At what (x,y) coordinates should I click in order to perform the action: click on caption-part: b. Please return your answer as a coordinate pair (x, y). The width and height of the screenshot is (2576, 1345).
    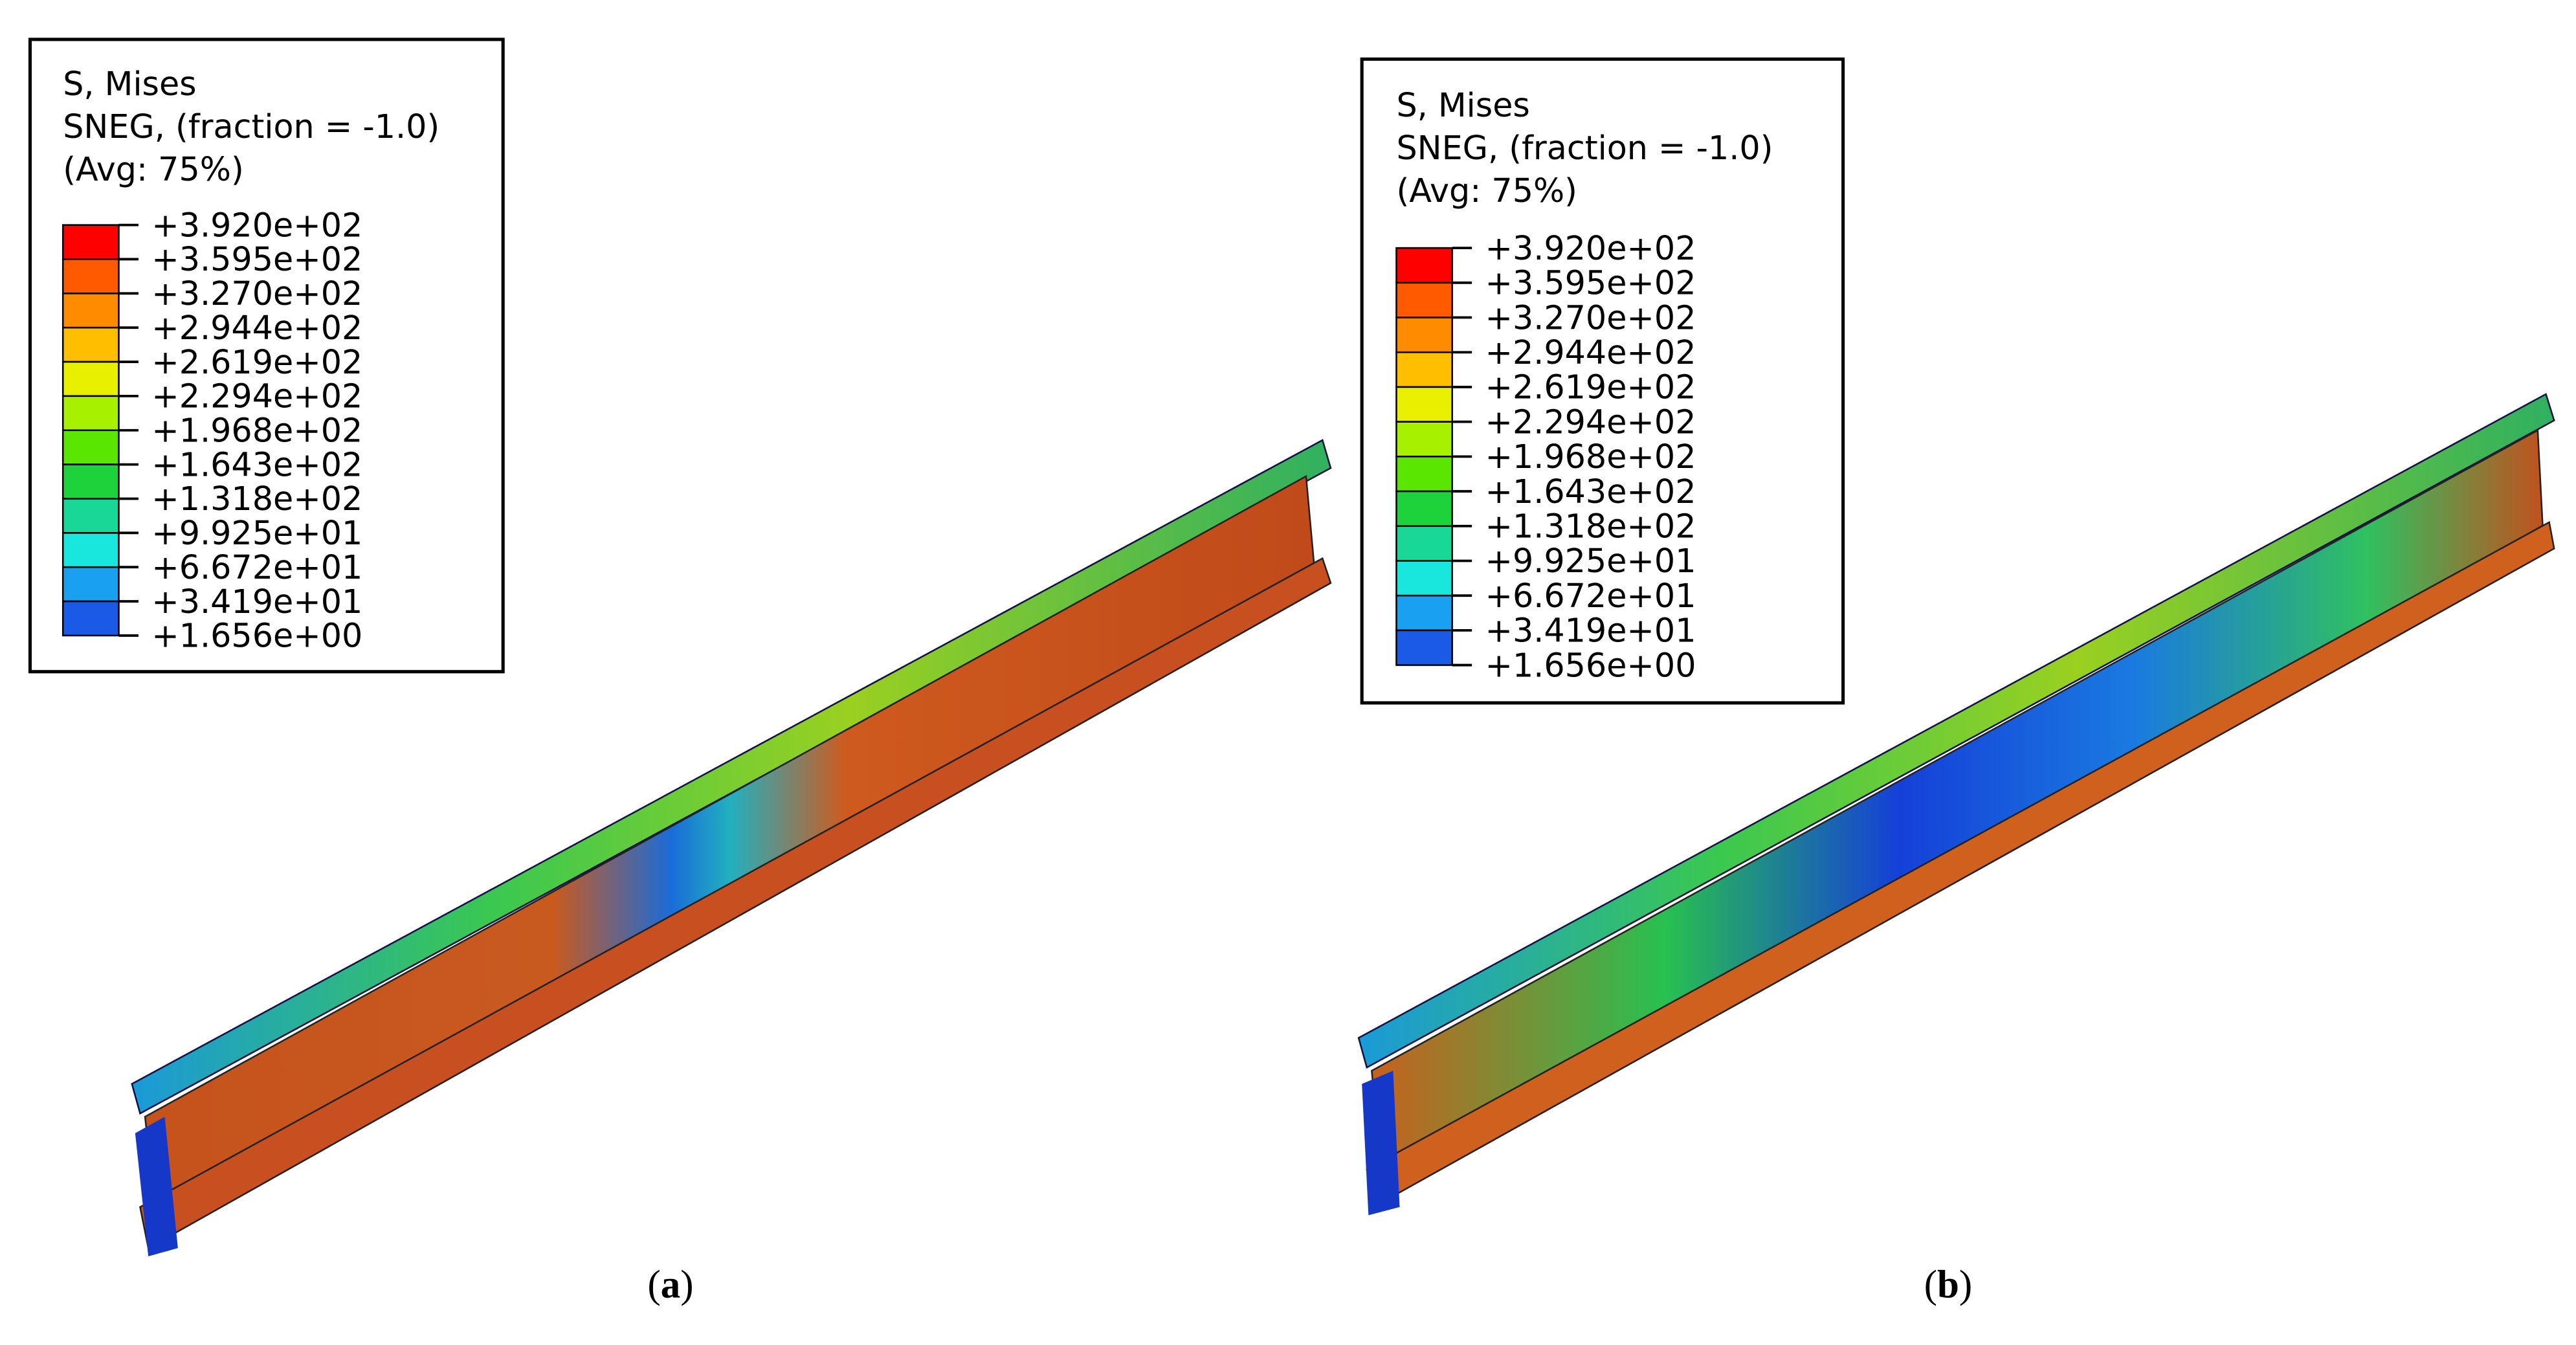
    Looking at the image, I should click on (1948, 1284).